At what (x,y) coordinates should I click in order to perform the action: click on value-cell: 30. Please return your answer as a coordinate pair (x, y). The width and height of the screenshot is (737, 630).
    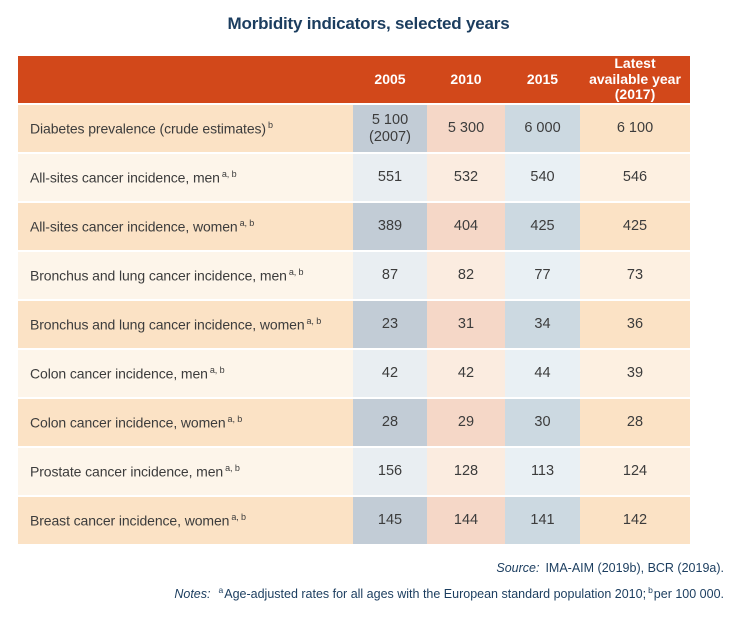
    Looking at the image, I should click on (542, 423).